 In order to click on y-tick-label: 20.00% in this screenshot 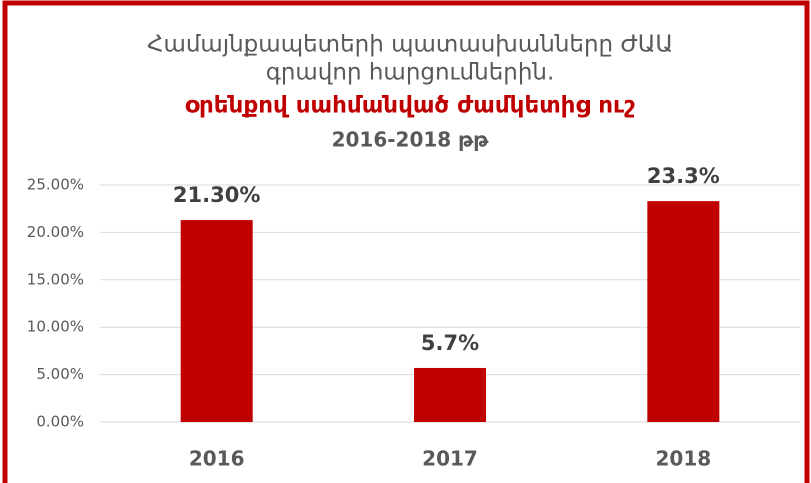, I will do `click(55, 232)`.